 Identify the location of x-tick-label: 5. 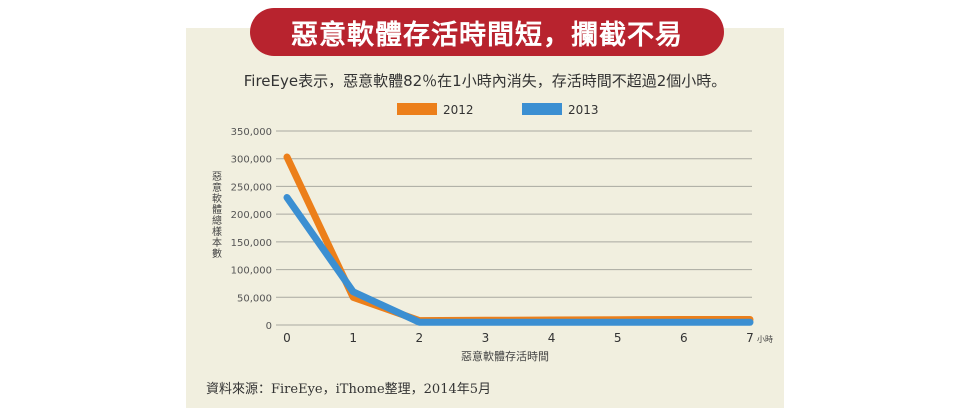
(618, 338).